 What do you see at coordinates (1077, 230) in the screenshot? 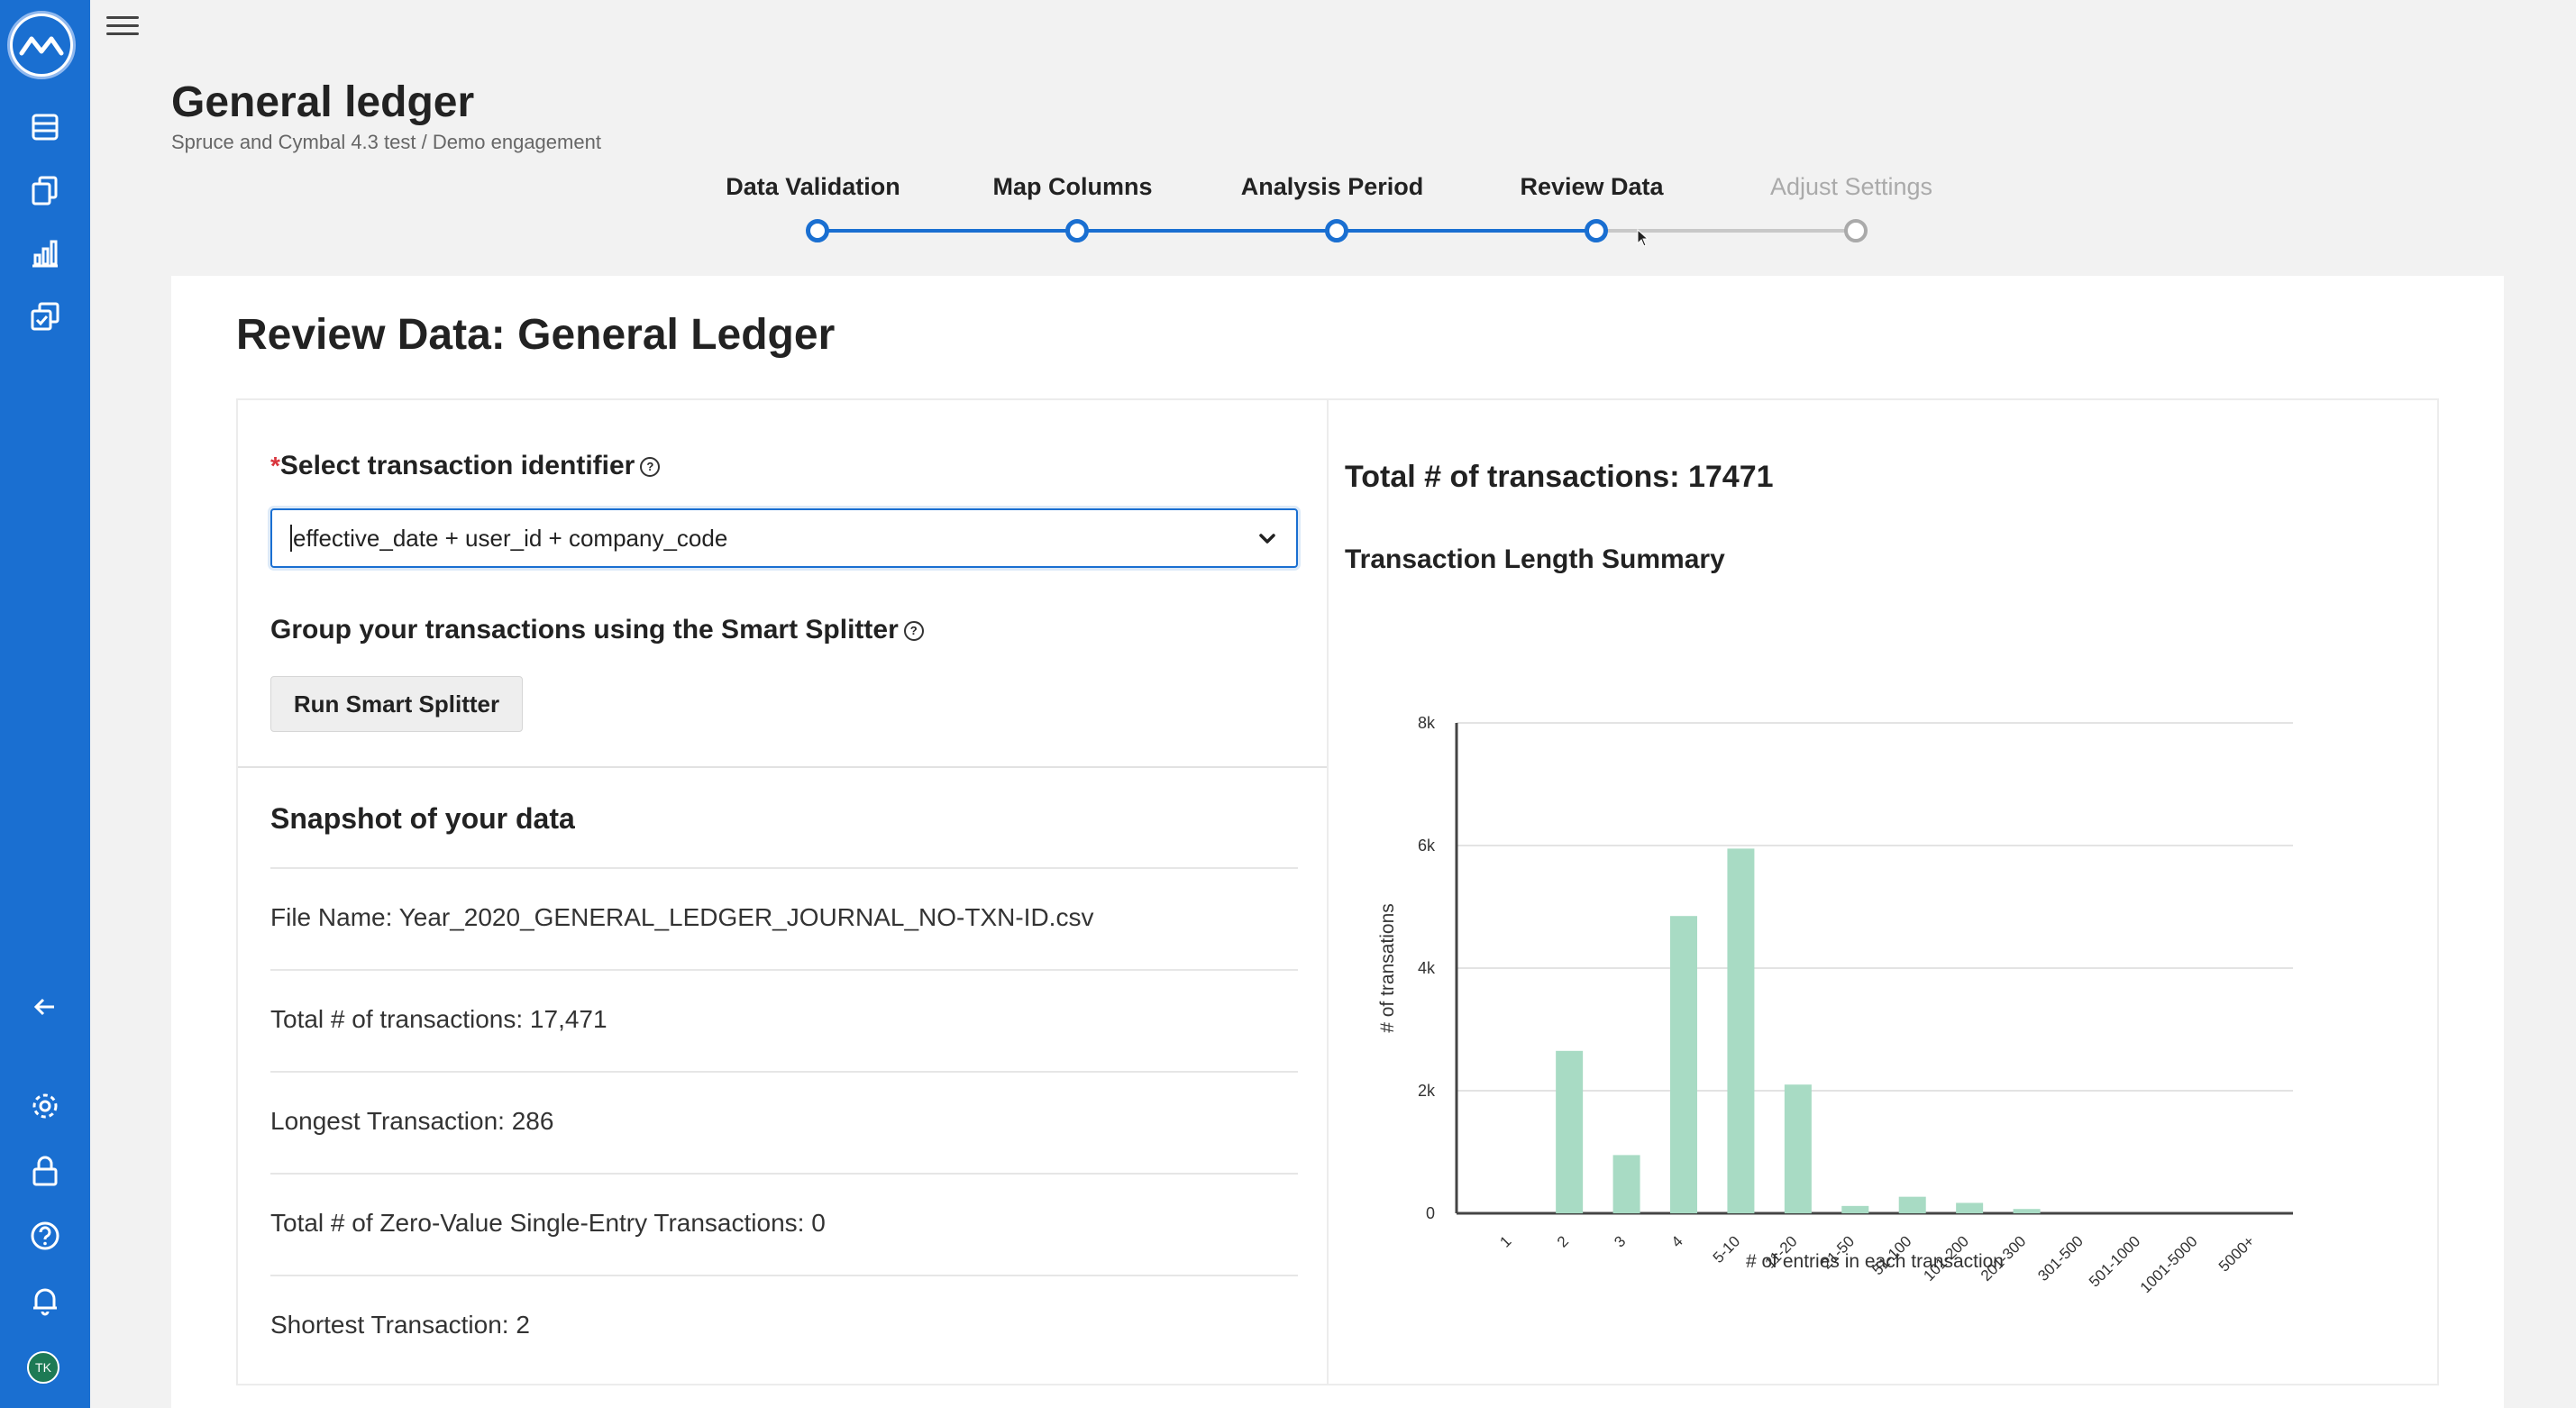
I see `step-dot-map-columns` at bounding box center [1077, 230].